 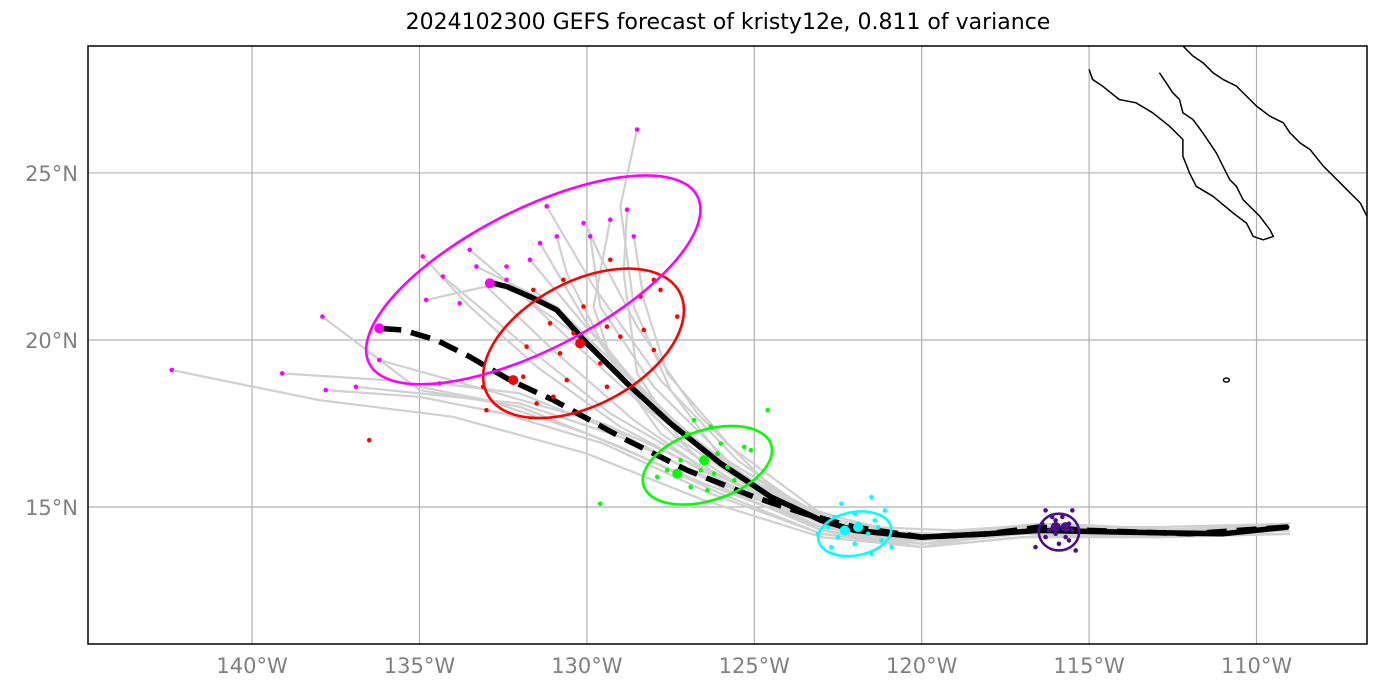 I want to click on y-tick-label: 25°N, so click(x=51, y=174).